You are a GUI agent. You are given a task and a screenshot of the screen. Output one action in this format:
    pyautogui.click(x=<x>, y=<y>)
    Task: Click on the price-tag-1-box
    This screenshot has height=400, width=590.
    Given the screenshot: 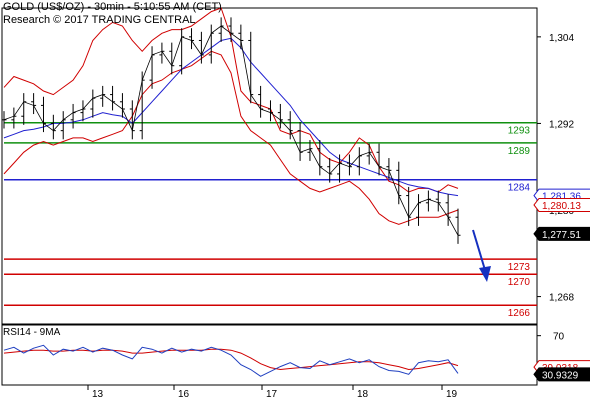 What is the action you would take?
    pyautogui.click(x=561, y=204)
    